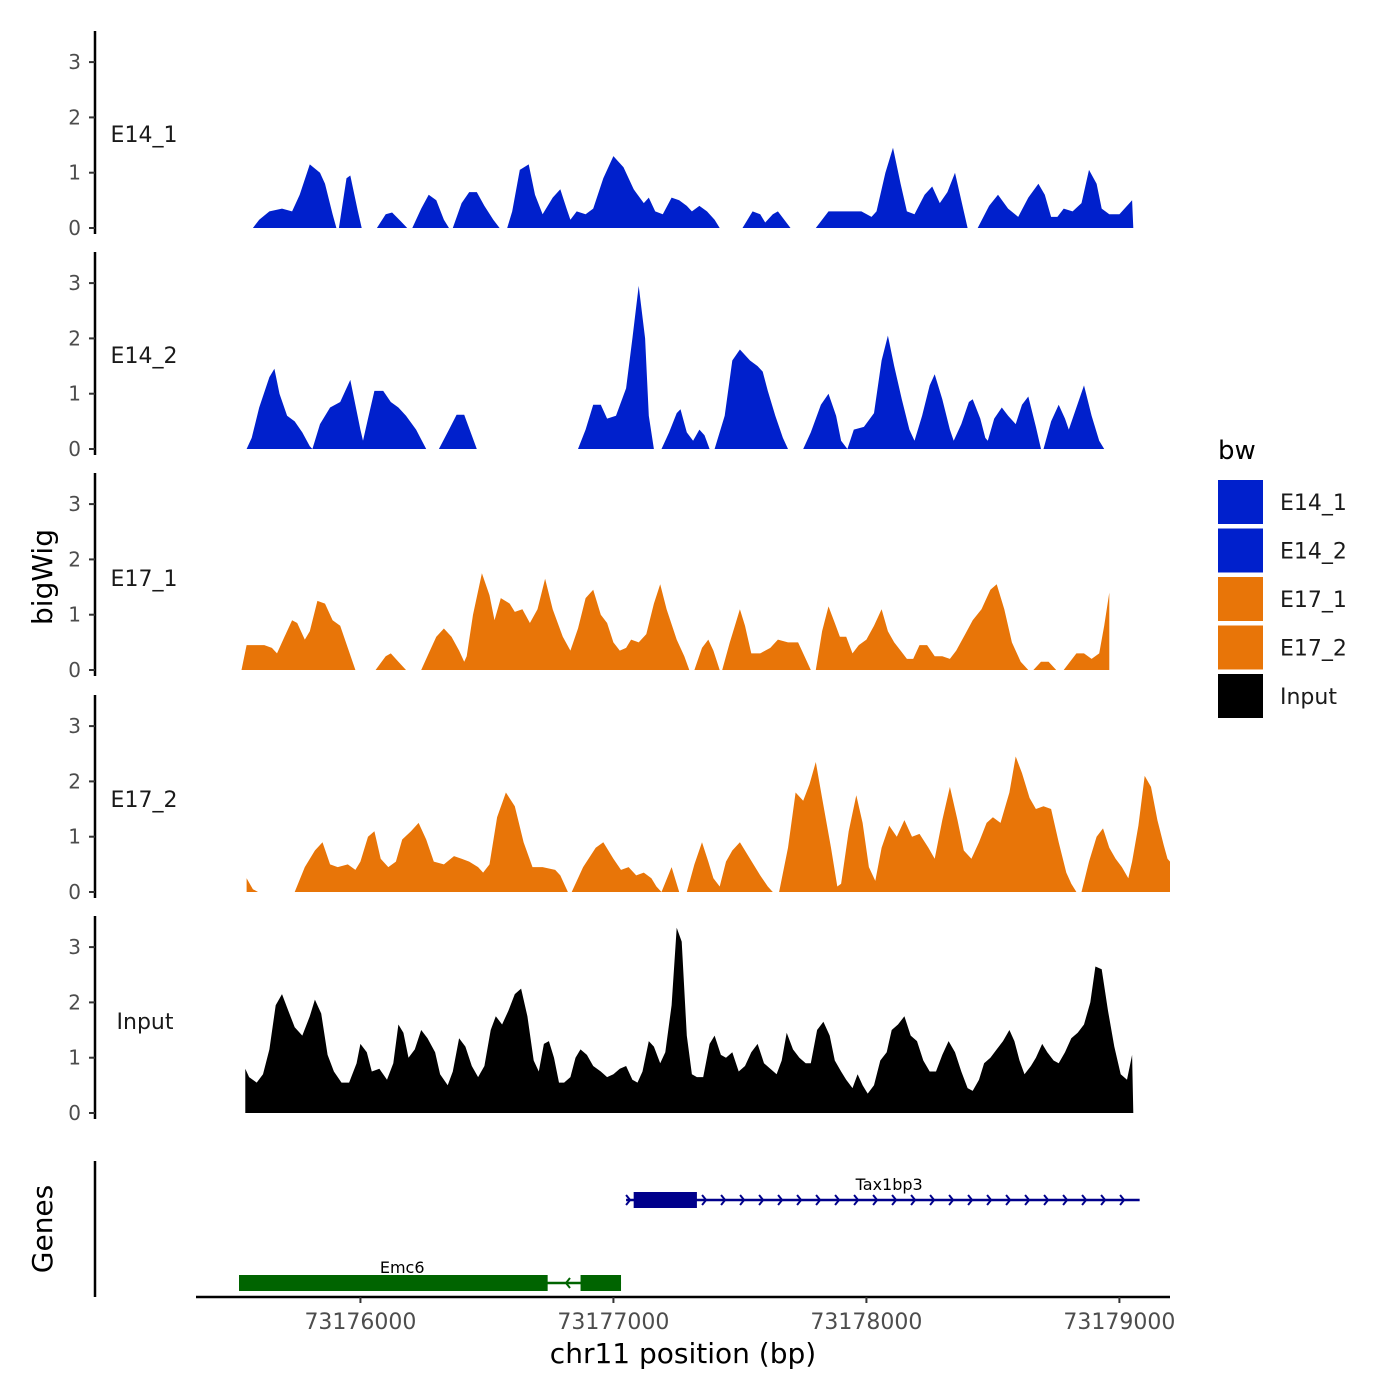 This screenshot has height=1400, width=1400. I want to click on track-E17_1: 0 1 2 3 E17_1, so click(589, 577).